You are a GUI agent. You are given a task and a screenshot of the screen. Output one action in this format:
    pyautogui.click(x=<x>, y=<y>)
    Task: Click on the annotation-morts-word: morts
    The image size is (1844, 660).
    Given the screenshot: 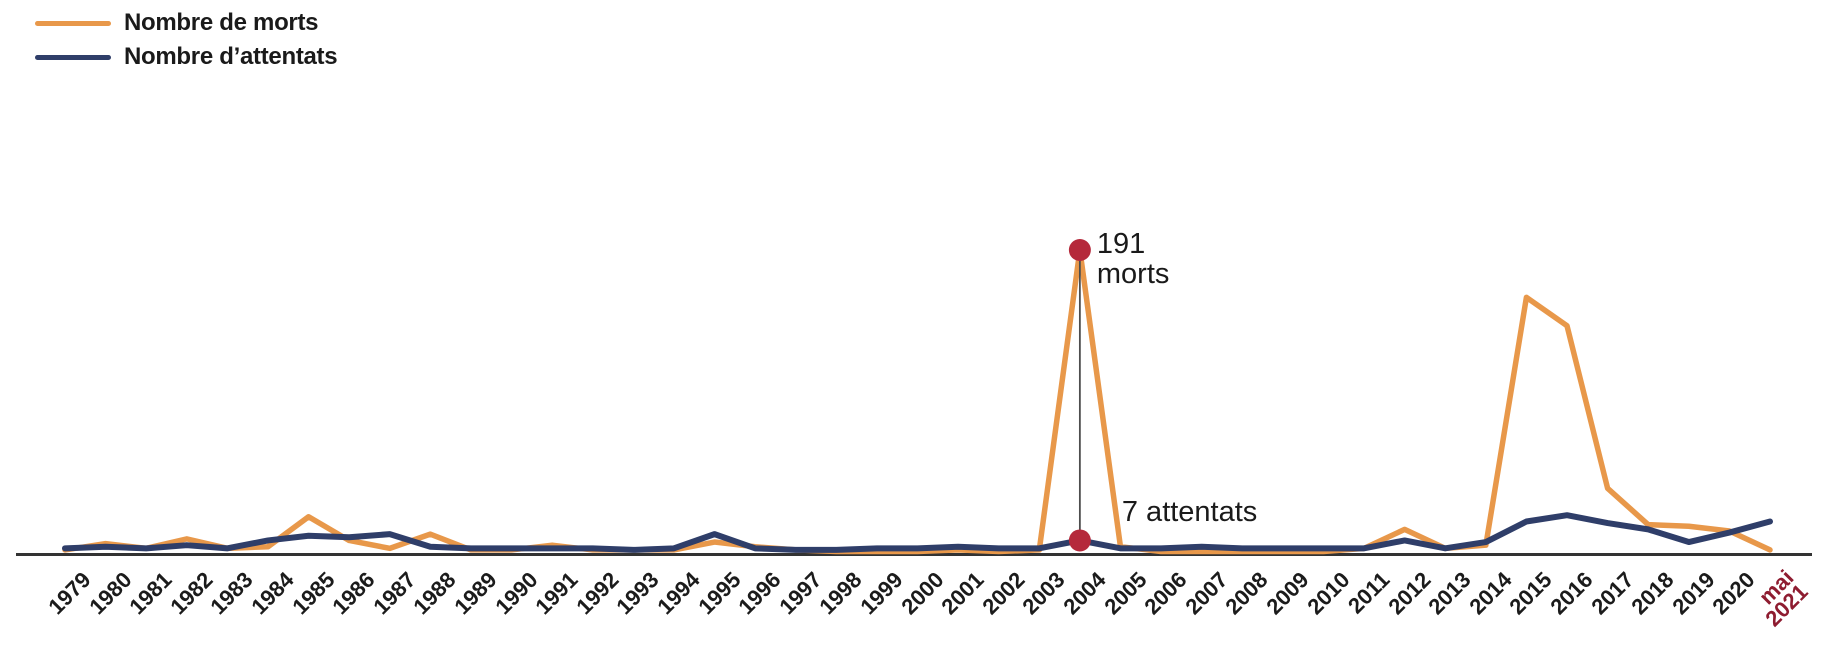 What is the action you would take?
    pyautogui.click(x=1133, y=274)
    